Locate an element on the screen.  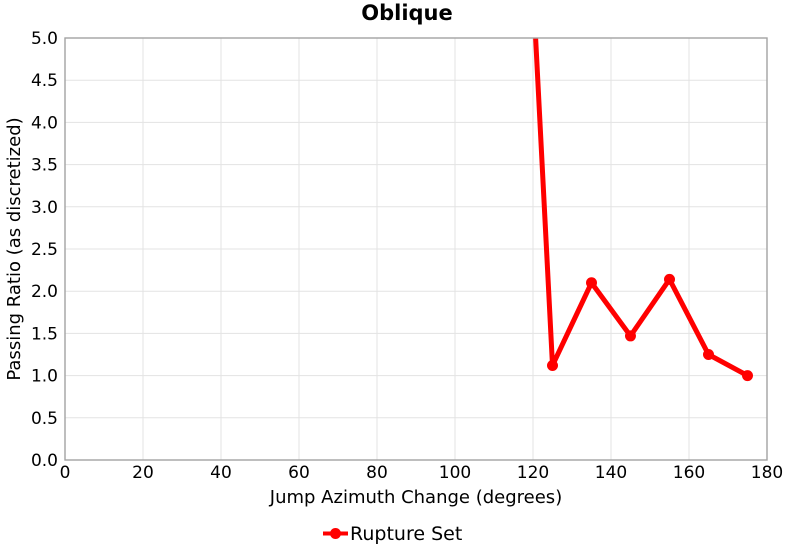
y-tick-label: 1.0 is located at coordinates (44, 377).